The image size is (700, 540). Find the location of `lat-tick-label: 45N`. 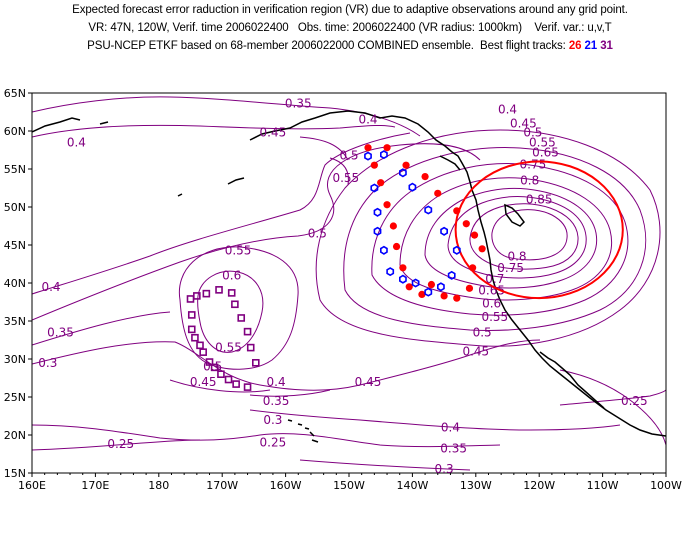

lat-tick-label: 45N is located at coordinates (15, 245).